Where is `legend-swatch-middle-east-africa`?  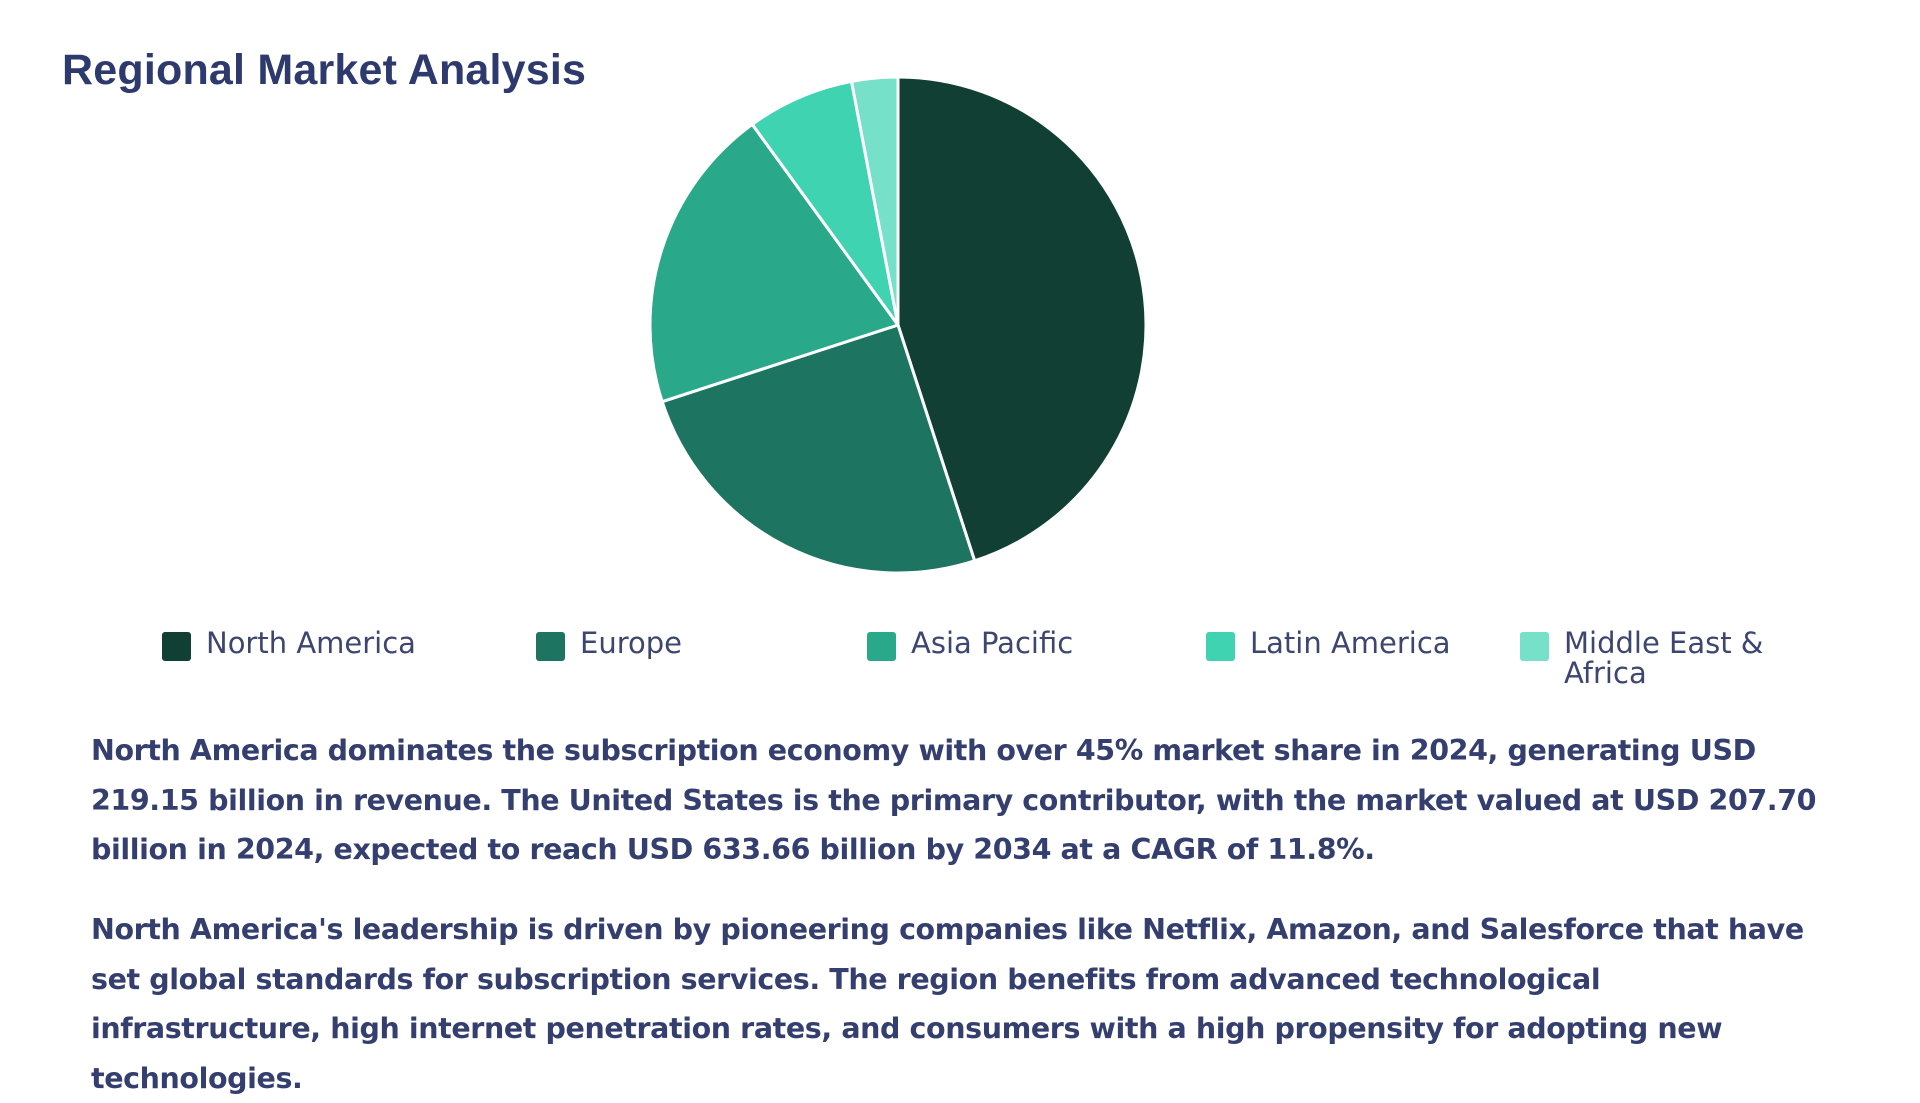
legend-swatch-middle-east-africa is located at coordinates (1534, 646).